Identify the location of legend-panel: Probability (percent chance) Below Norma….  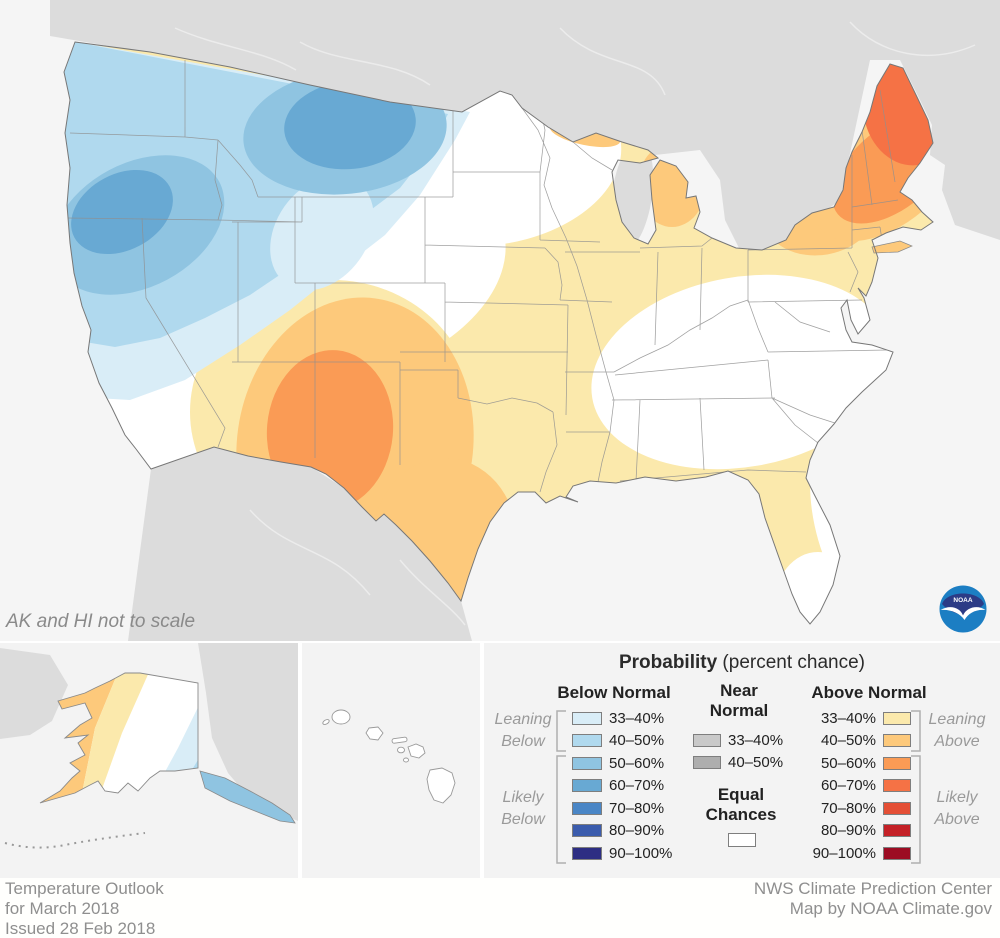
(742, 760).